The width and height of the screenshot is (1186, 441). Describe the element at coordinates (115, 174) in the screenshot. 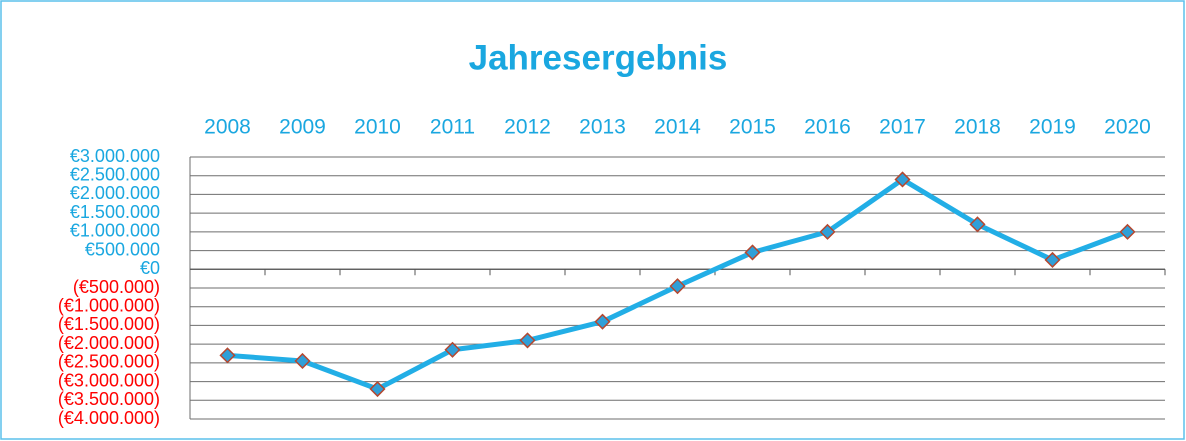

I see `y-tick-label: €2.500.000` at that location.